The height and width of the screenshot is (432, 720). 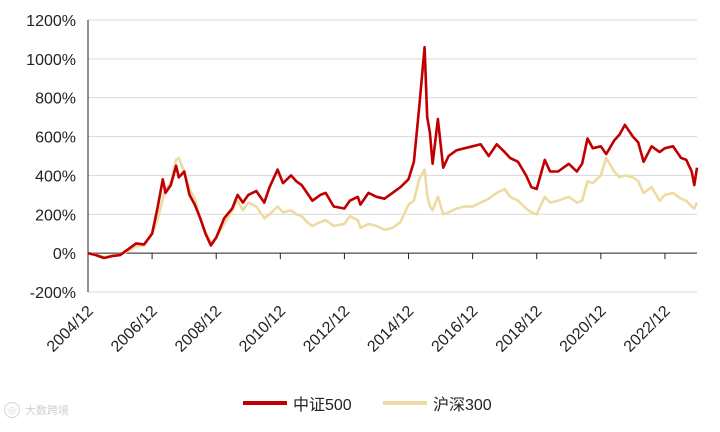 What do you see at coordinates (519, 329) in the screenshot?
I see `x-tick-label: 2018/12` at bounding box center [519, 329].